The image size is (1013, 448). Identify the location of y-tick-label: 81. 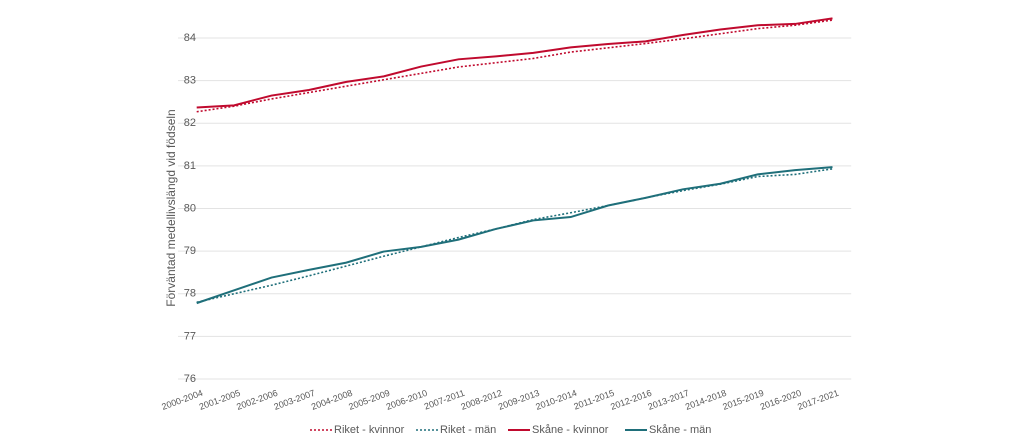
(190, 166).